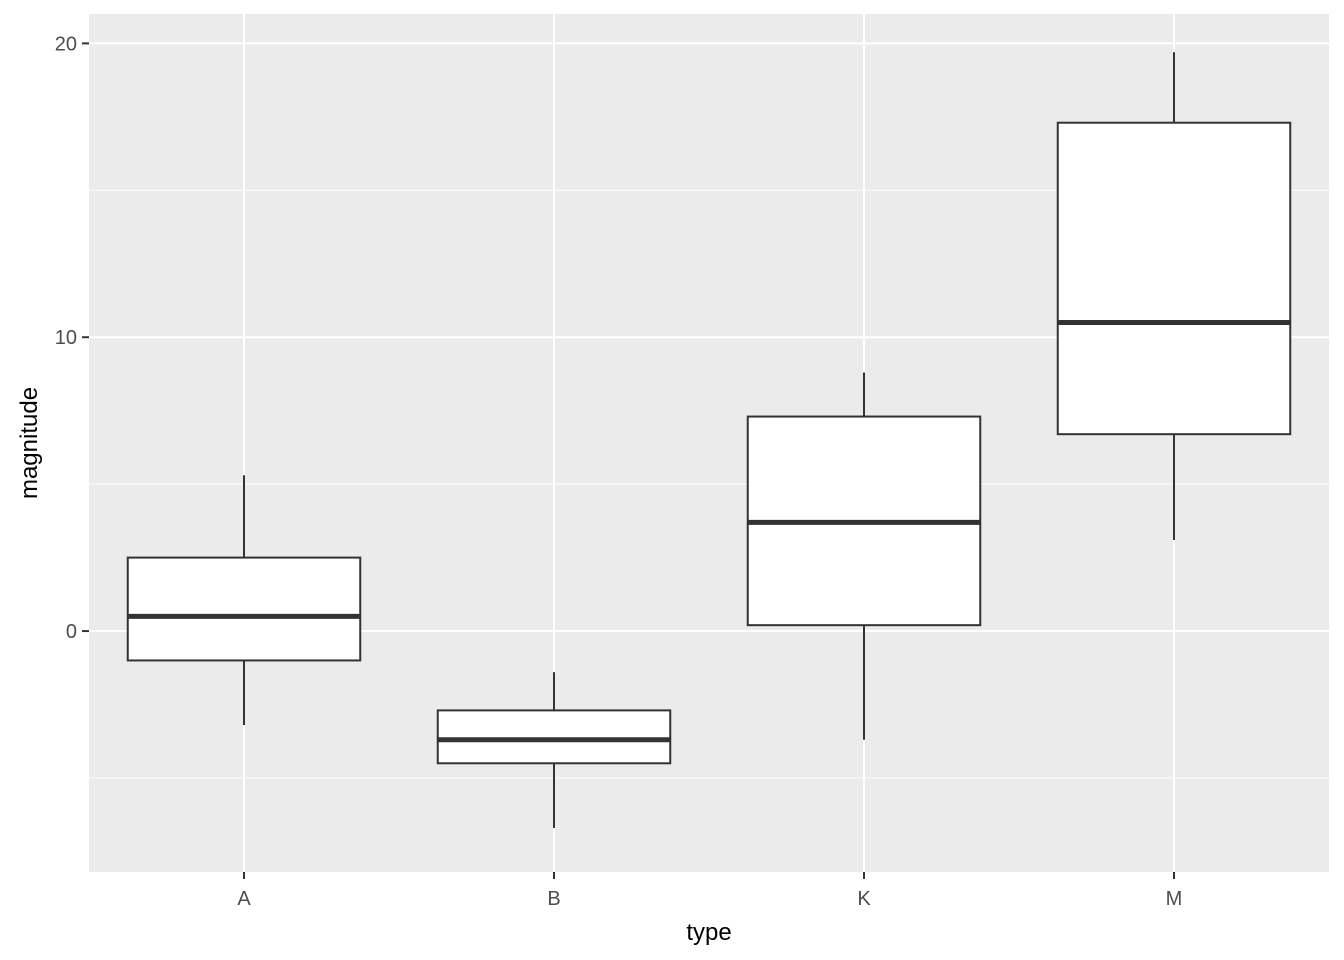 The height and width of the screenshot is (960, 1344). I want to click on box-B, so click(554, 750).